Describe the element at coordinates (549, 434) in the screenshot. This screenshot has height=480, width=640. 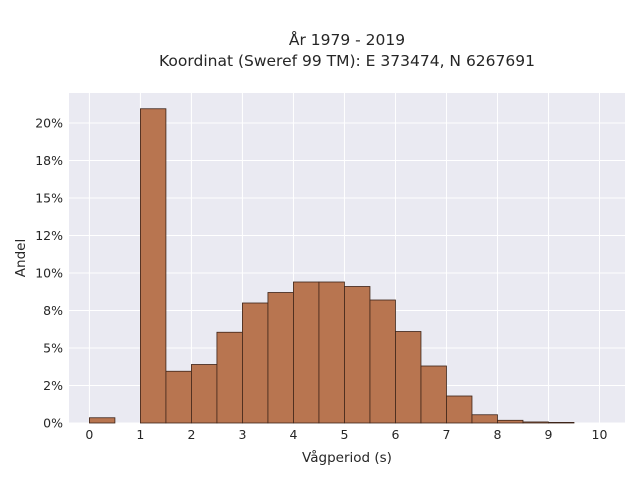
I see `x-tick-label: 9` at that location.